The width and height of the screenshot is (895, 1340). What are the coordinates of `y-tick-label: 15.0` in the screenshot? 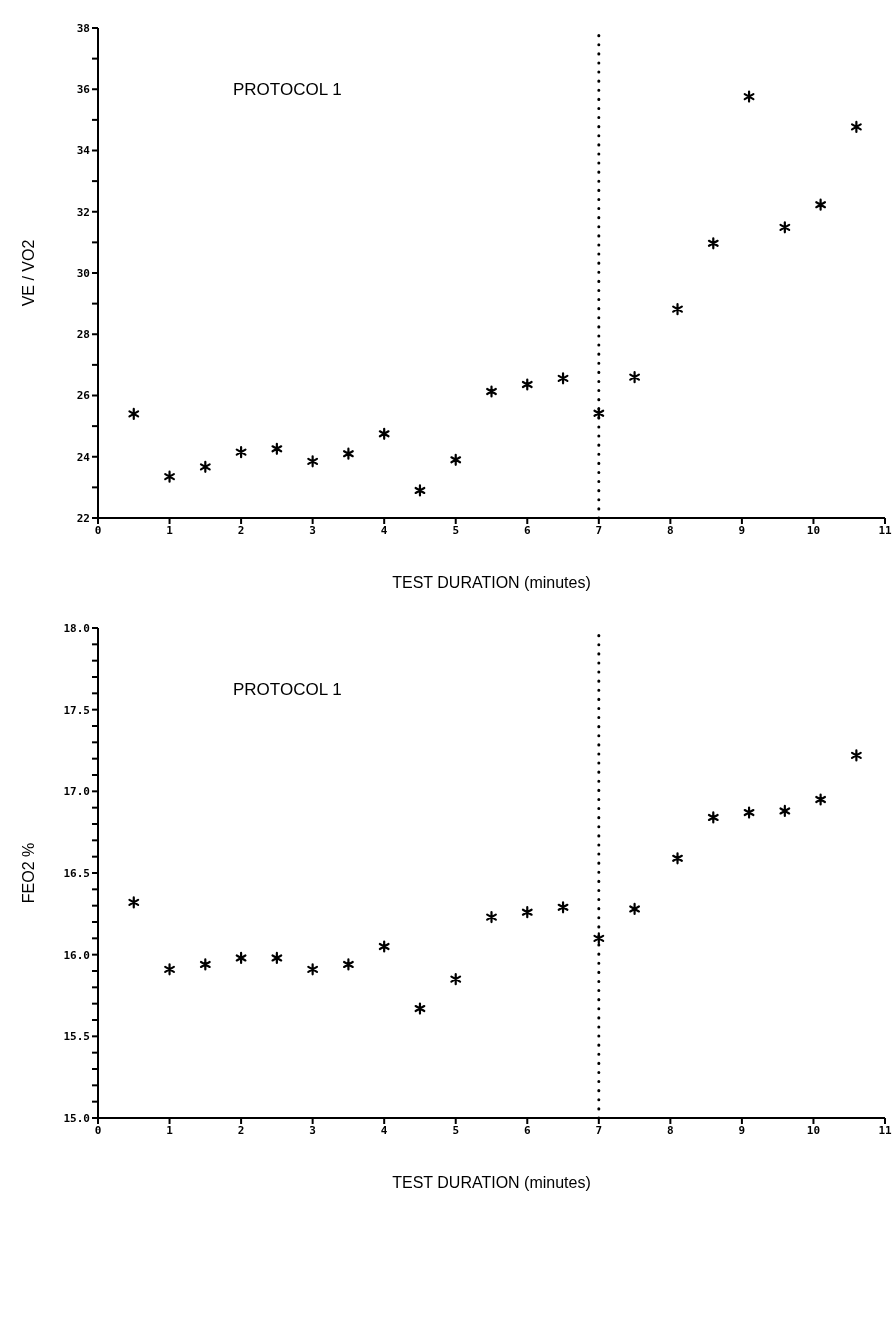 It's located at (76, 1118).